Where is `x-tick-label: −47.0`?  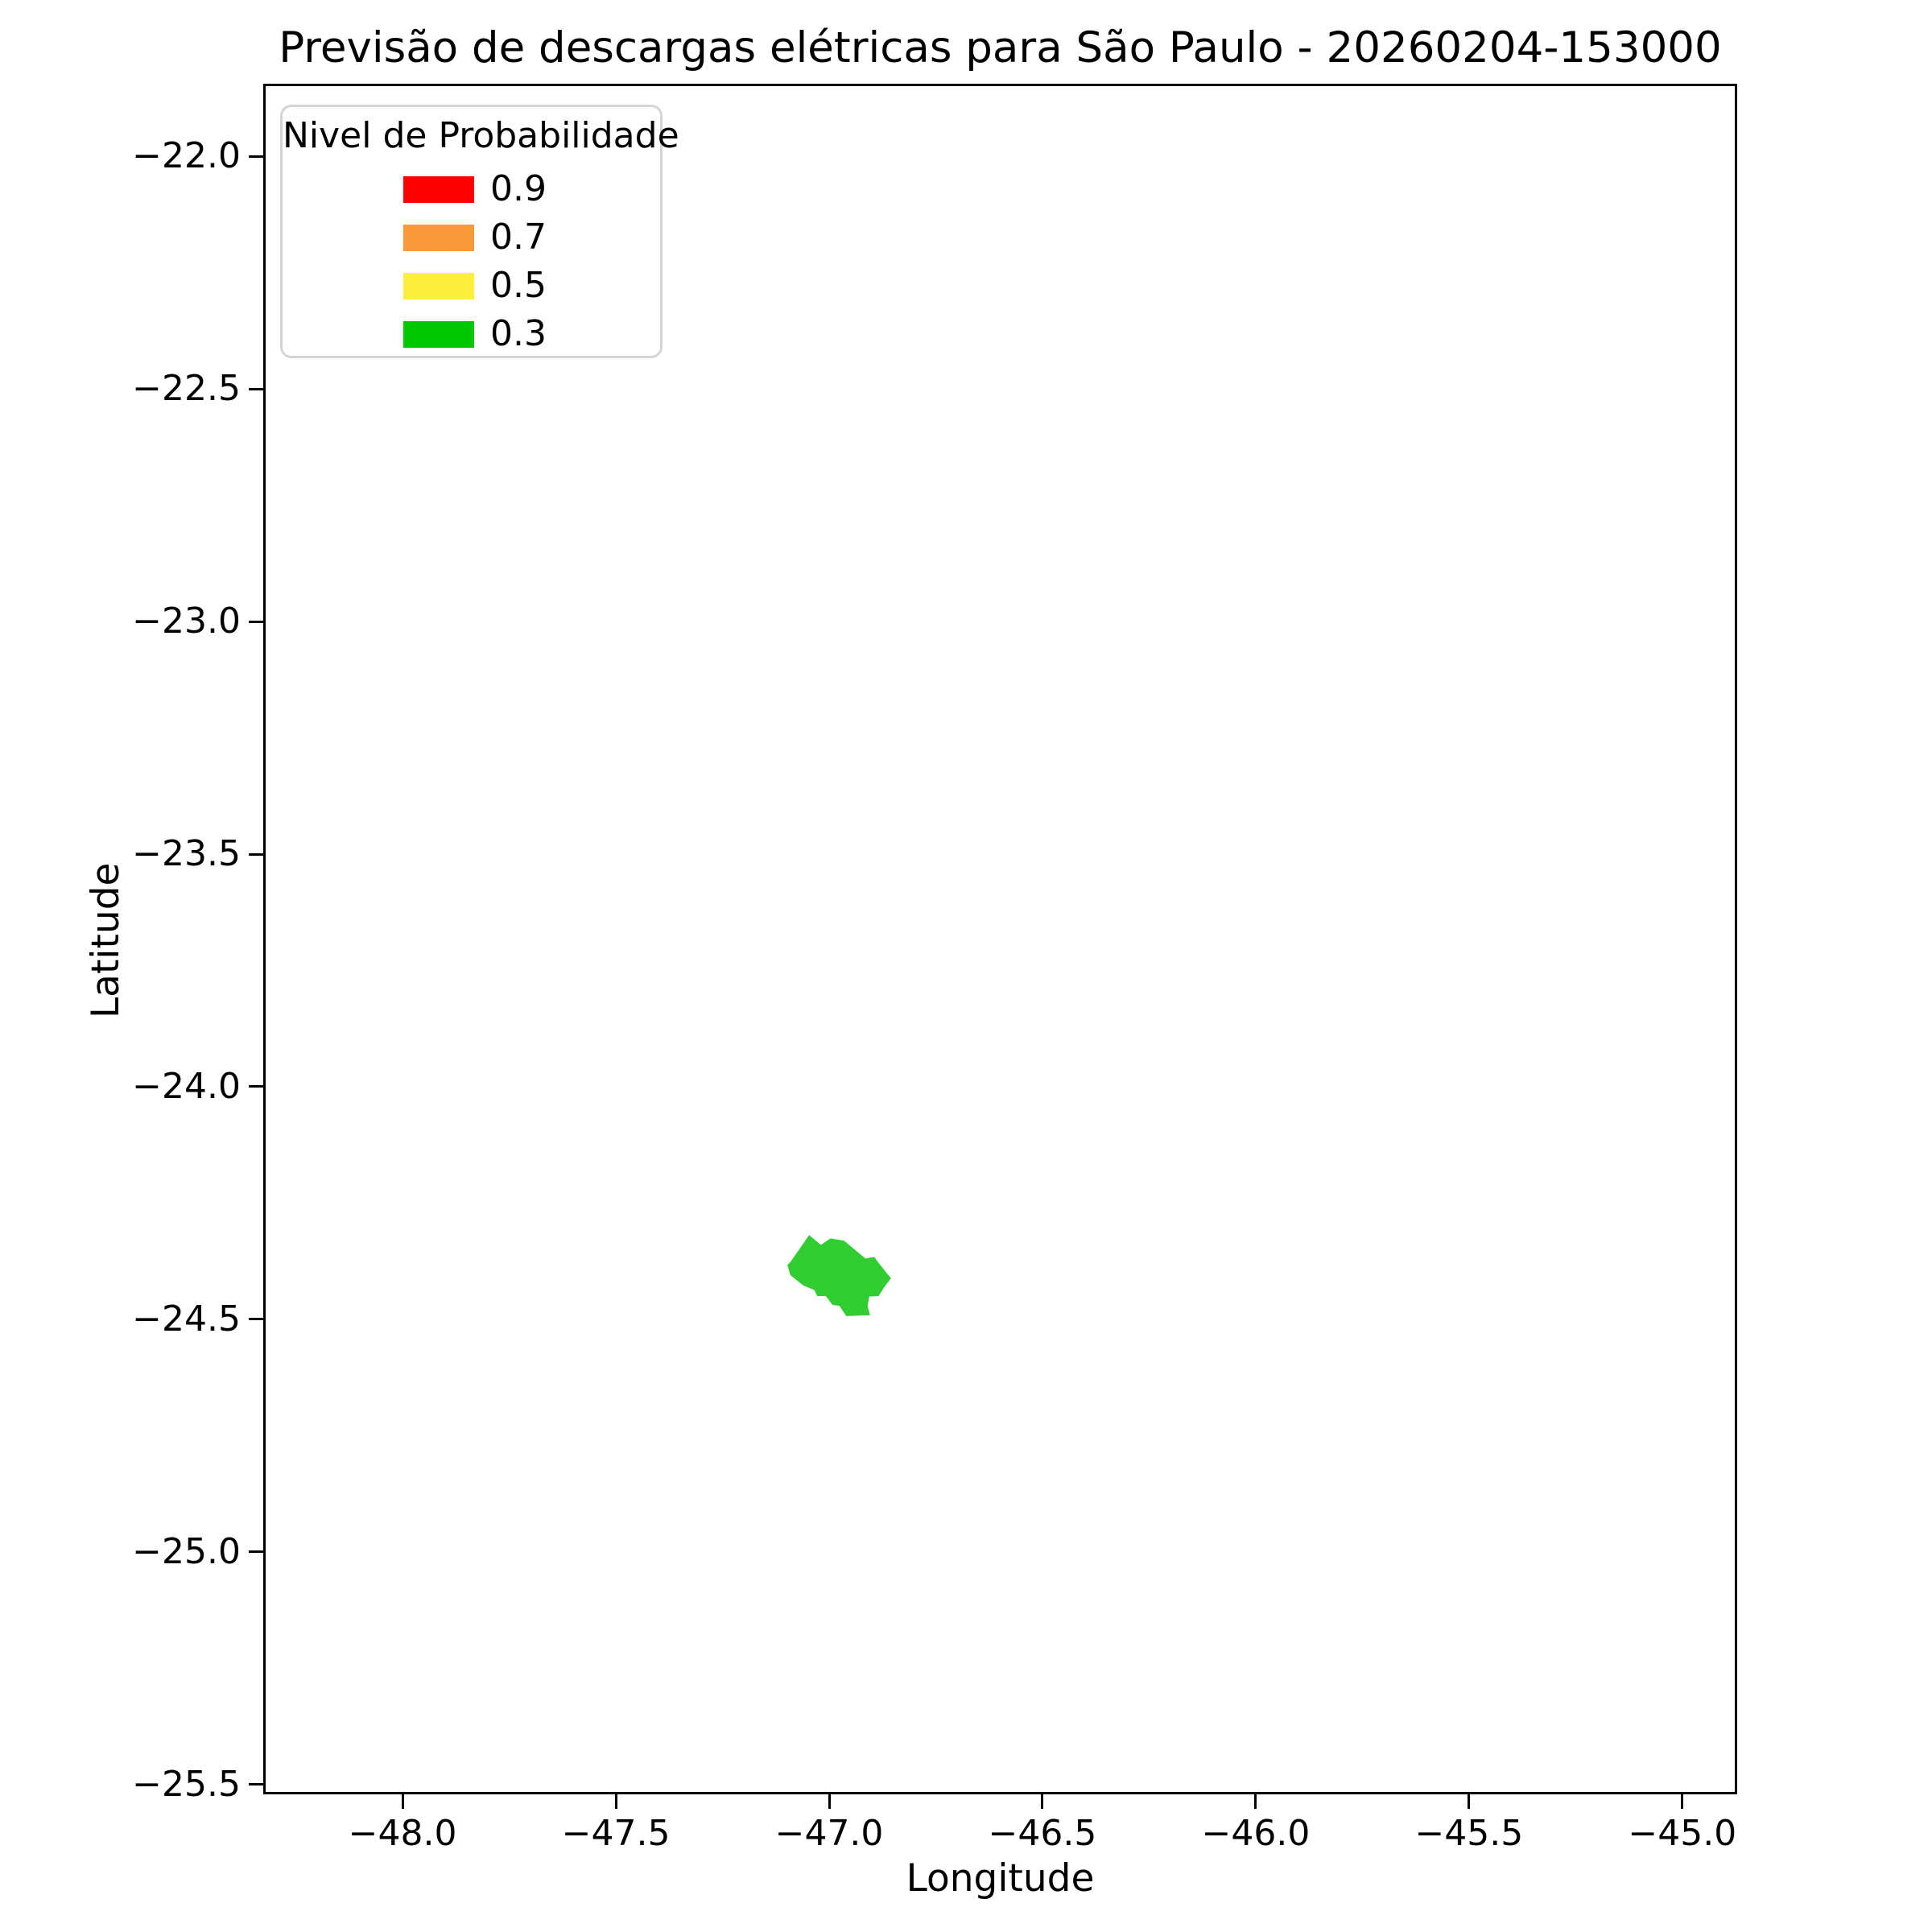
x-tick-label: −47.0 is located at coordinates (829, 1833).